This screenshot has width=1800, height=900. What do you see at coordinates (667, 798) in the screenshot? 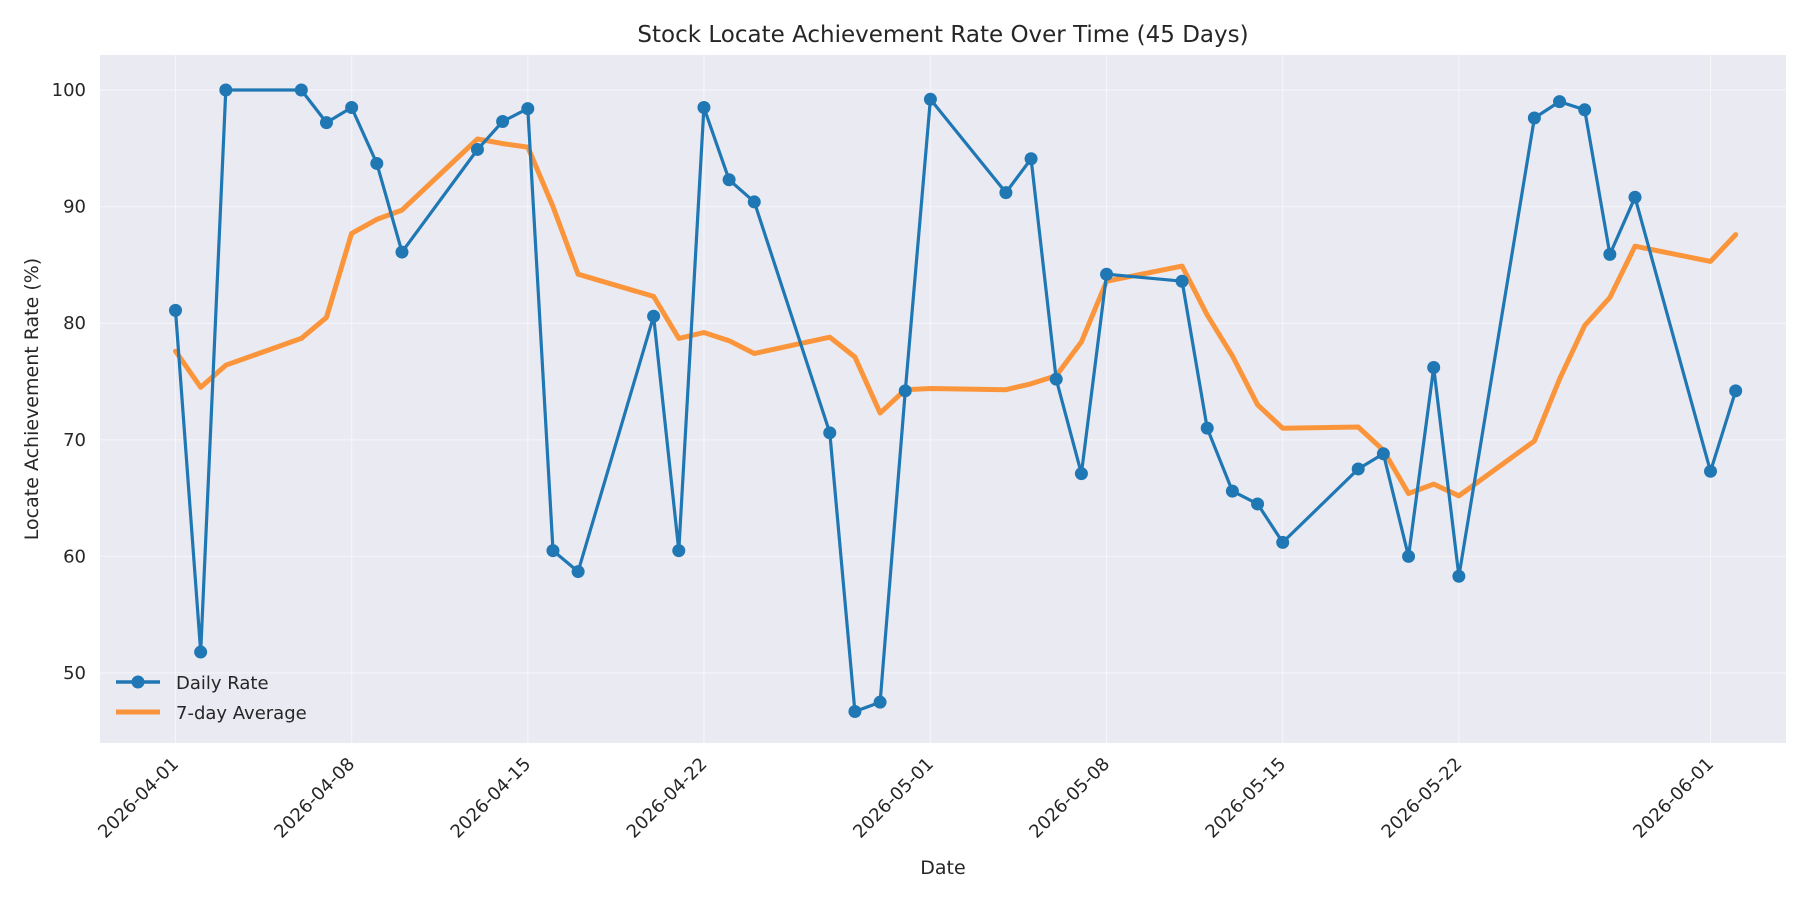
I see `x-tick-label: 2026-04-22` at bounding box center [667, 798].